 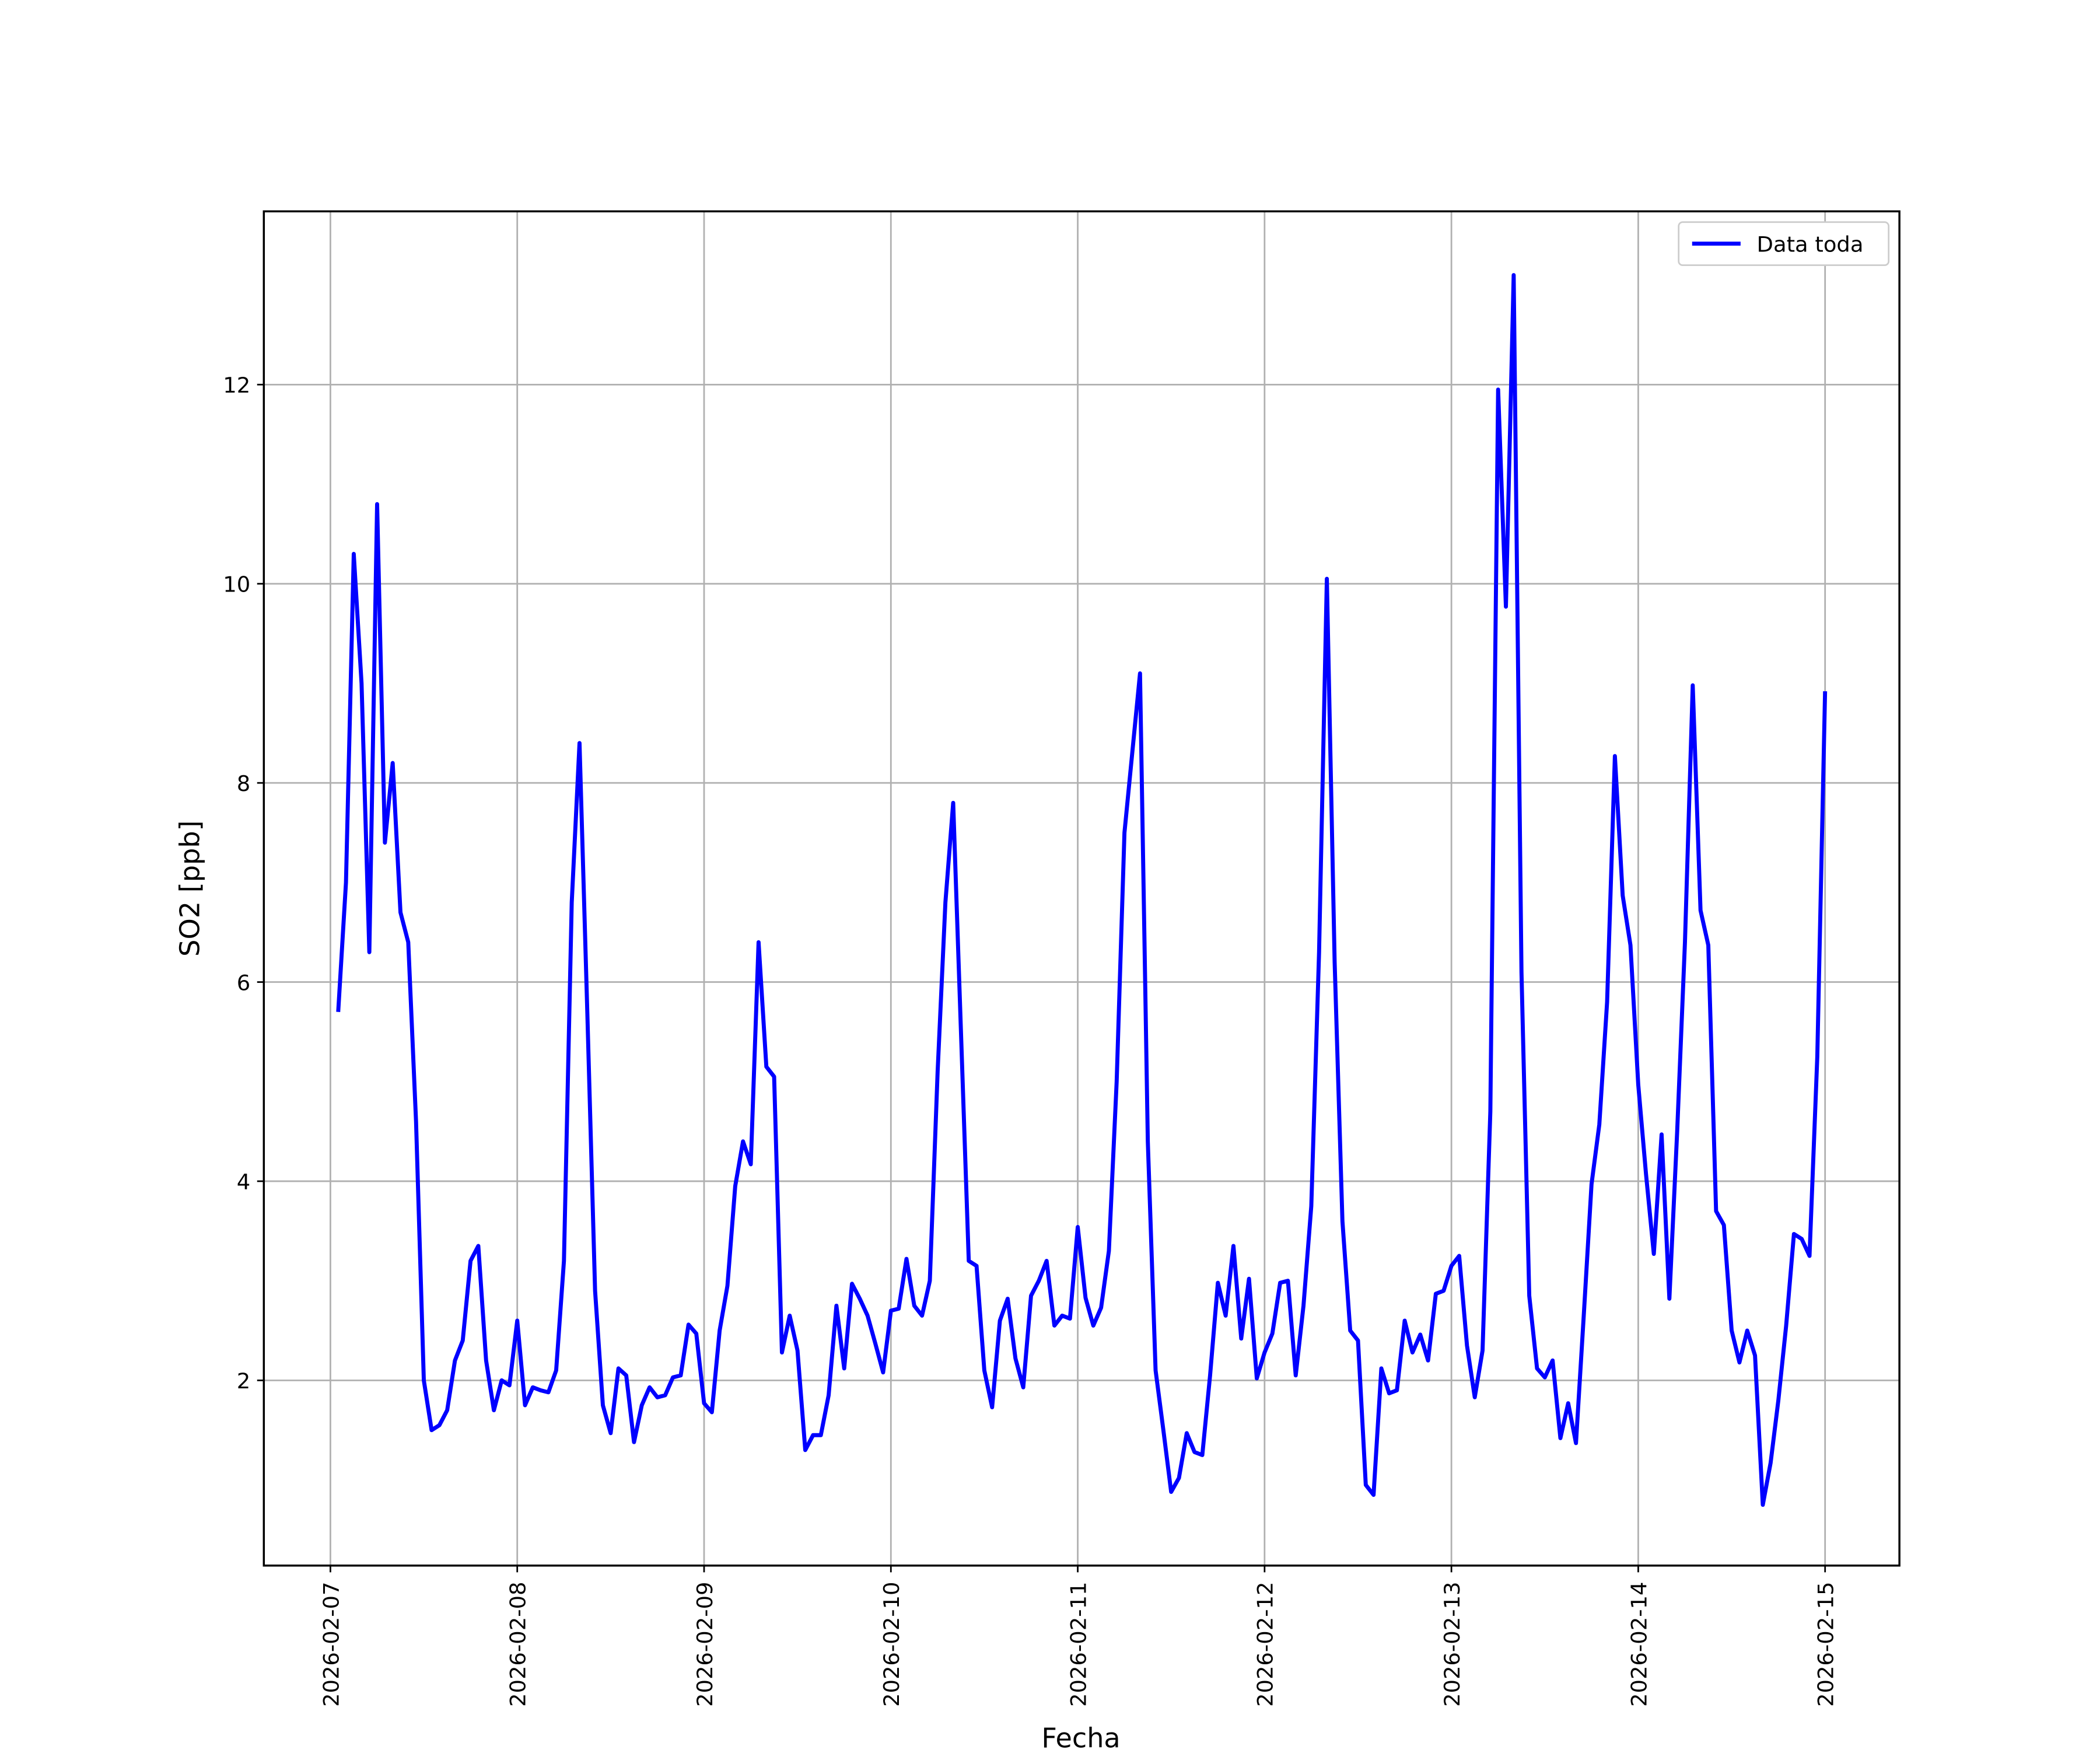 I want to click on x-tick-label: 2026-02-15, so click(x=1826, y=1644).